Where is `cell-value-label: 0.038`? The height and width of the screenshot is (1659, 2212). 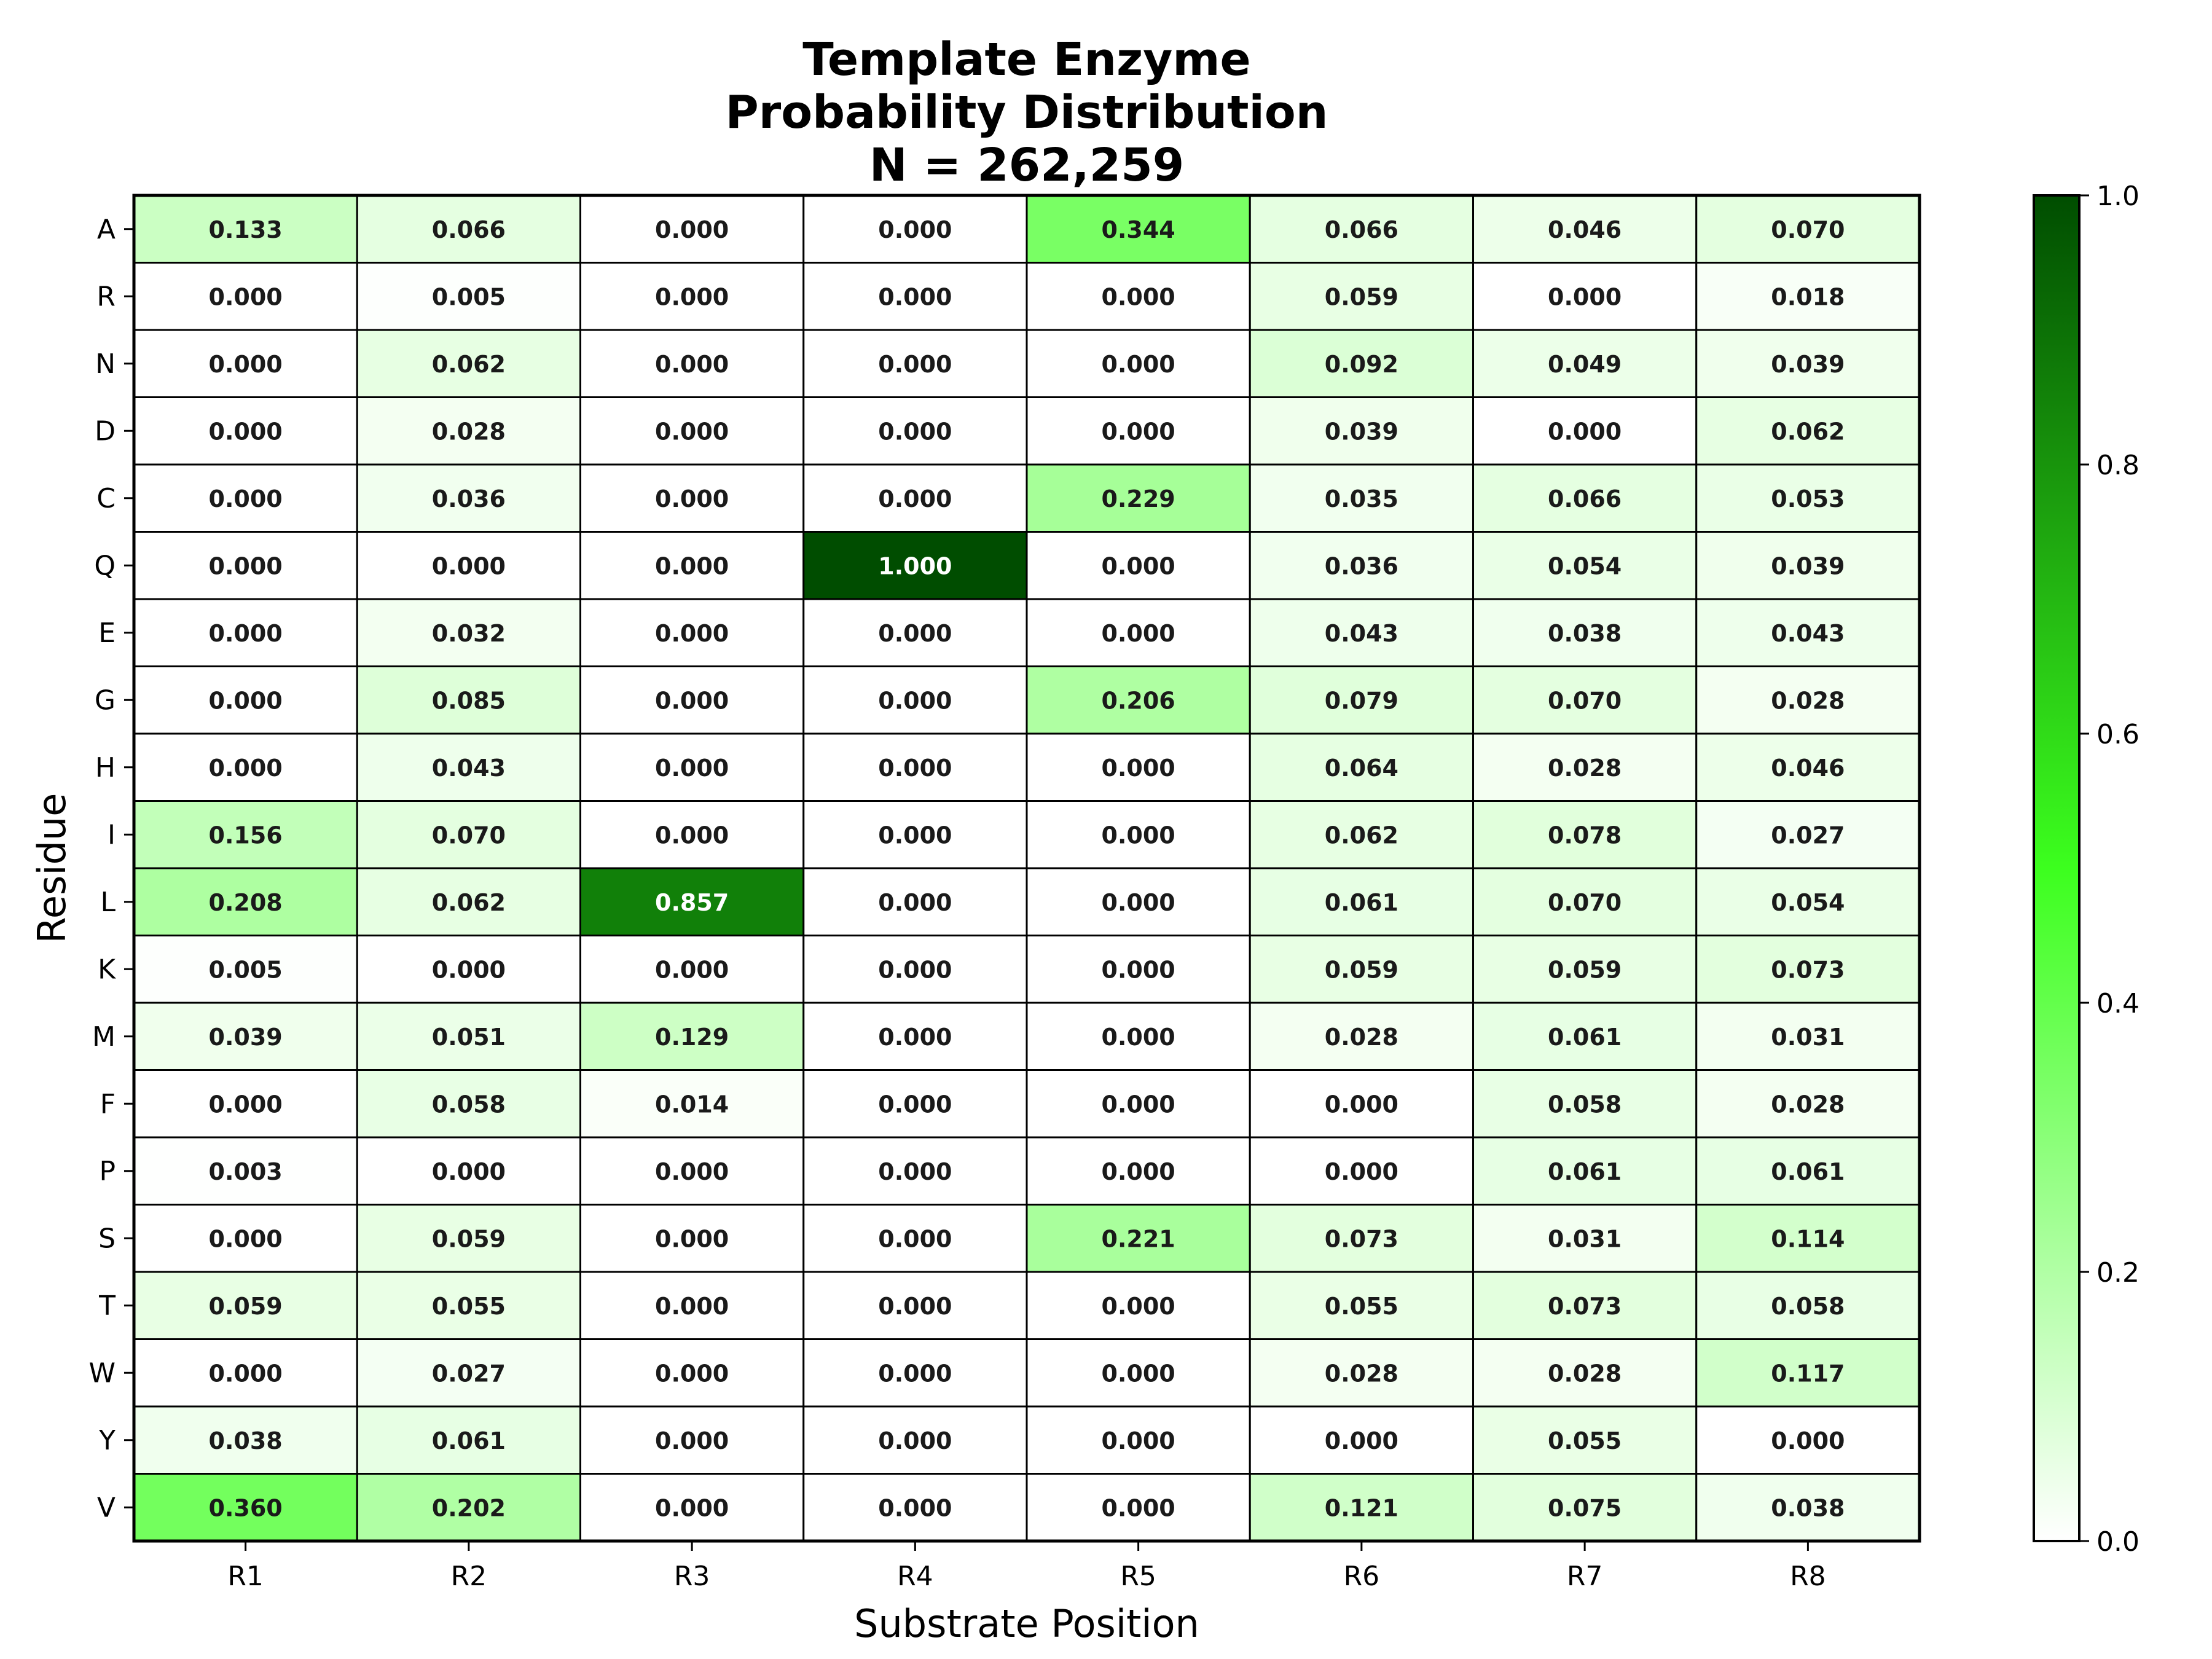
cell-value-label: 0.038 is located at coordinates (246, 1440).